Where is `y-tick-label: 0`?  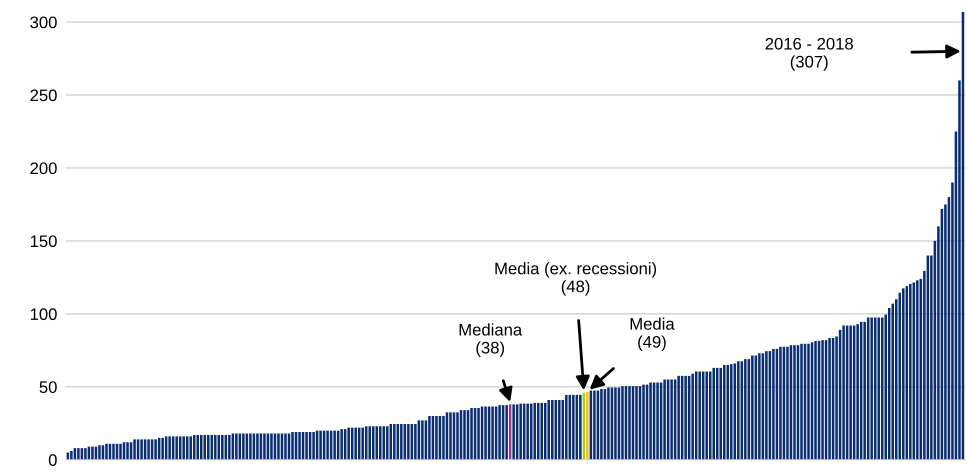
y-tick-label: 0 is located at coordinates (52, 460).